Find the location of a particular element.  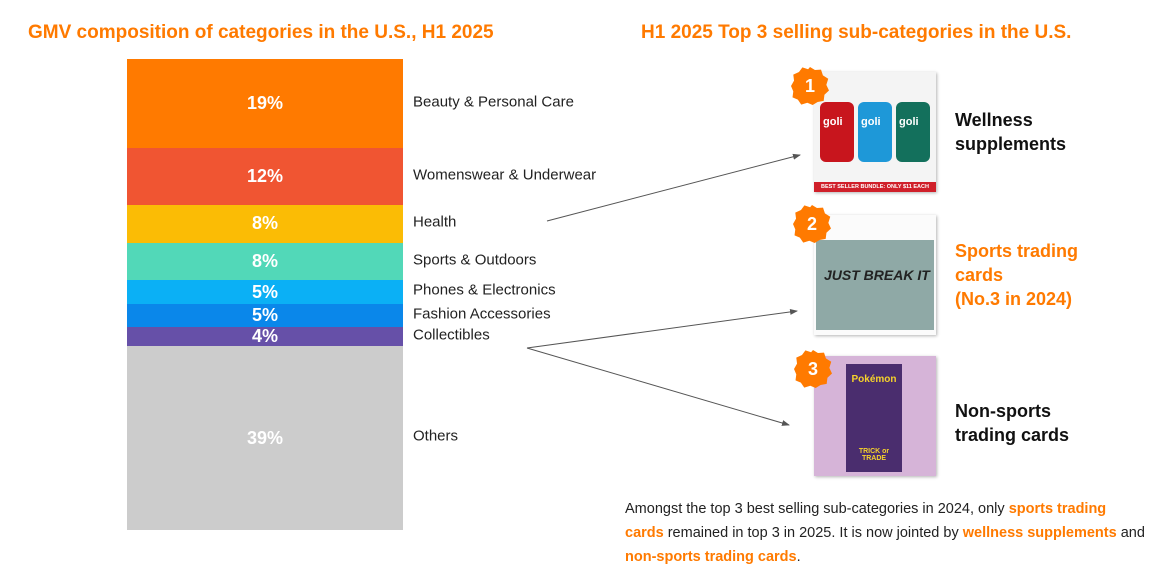

rank-badge-1: 1 is located at coordinates (810, 86).